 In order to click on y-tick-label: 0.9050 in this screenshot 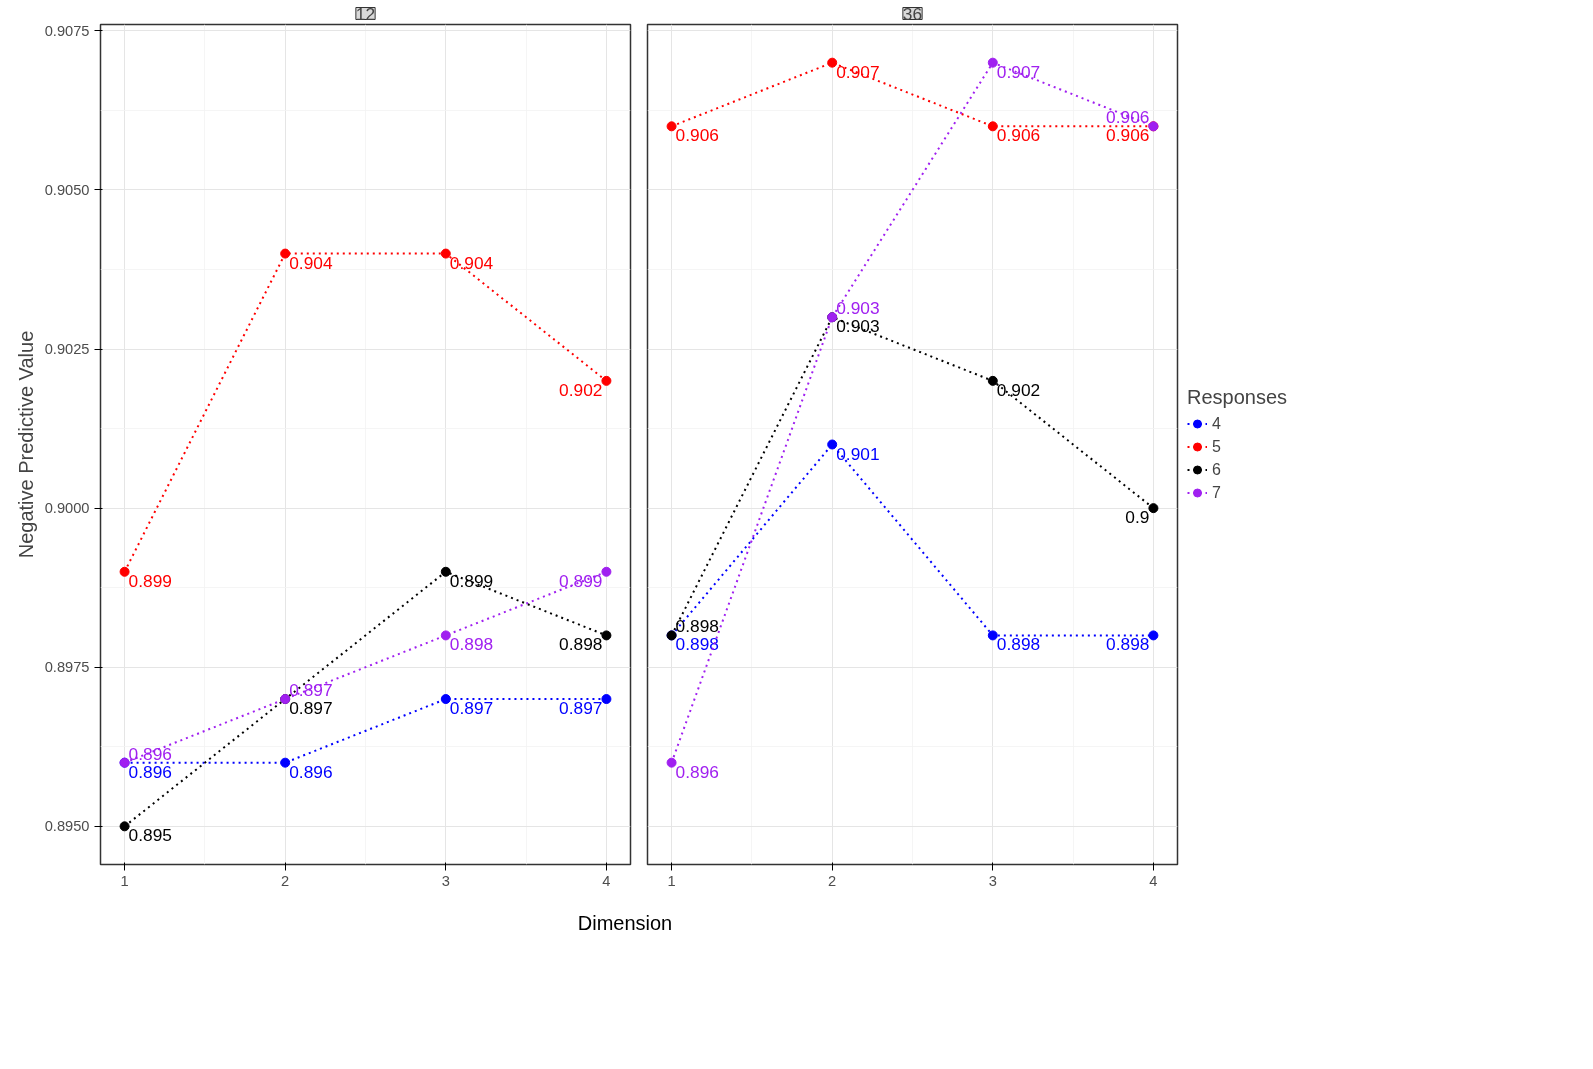, I will do `click(67, 189)`.